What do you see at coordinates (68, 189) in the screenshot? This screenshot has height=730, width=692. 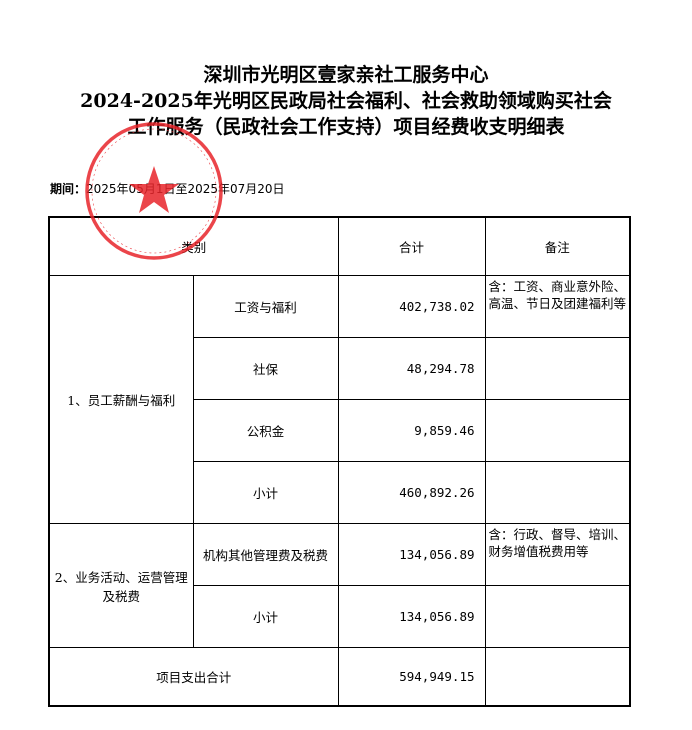 I see `period-label: 期间：` at bounding box center [68, 189].